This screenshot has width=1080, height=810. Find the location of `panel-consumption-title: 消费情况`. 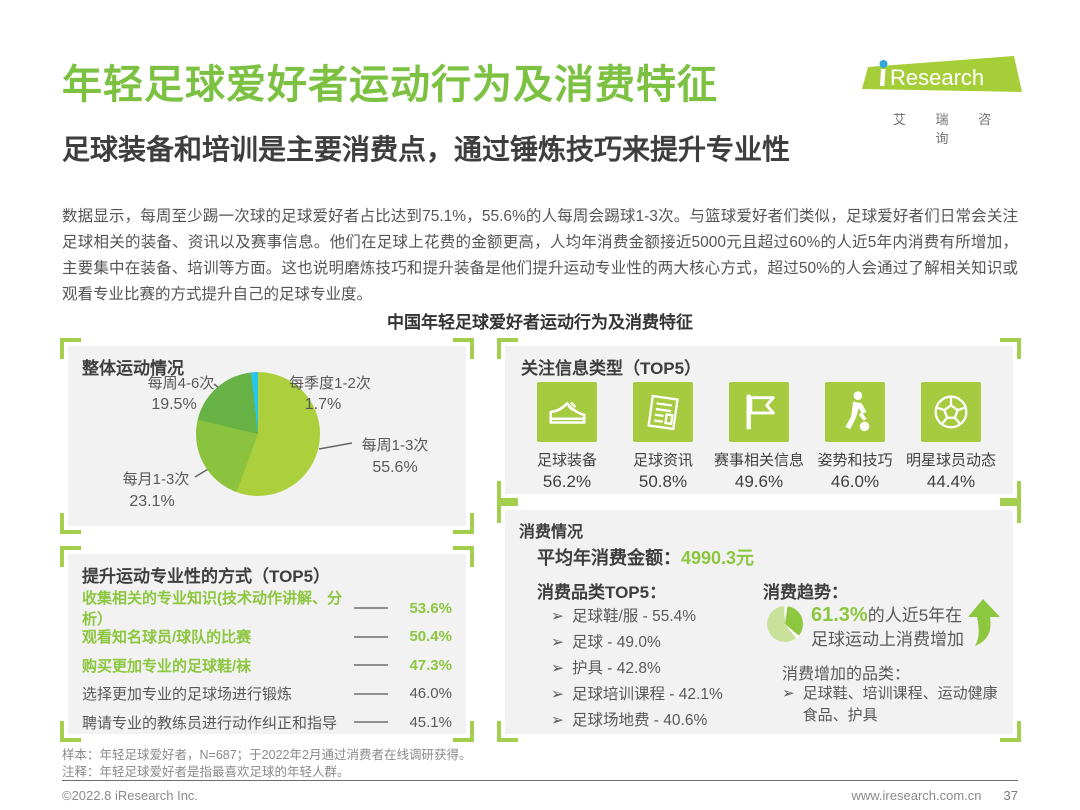

panel-consumption-title: 消费情况 is located at coordinates (551, 532).